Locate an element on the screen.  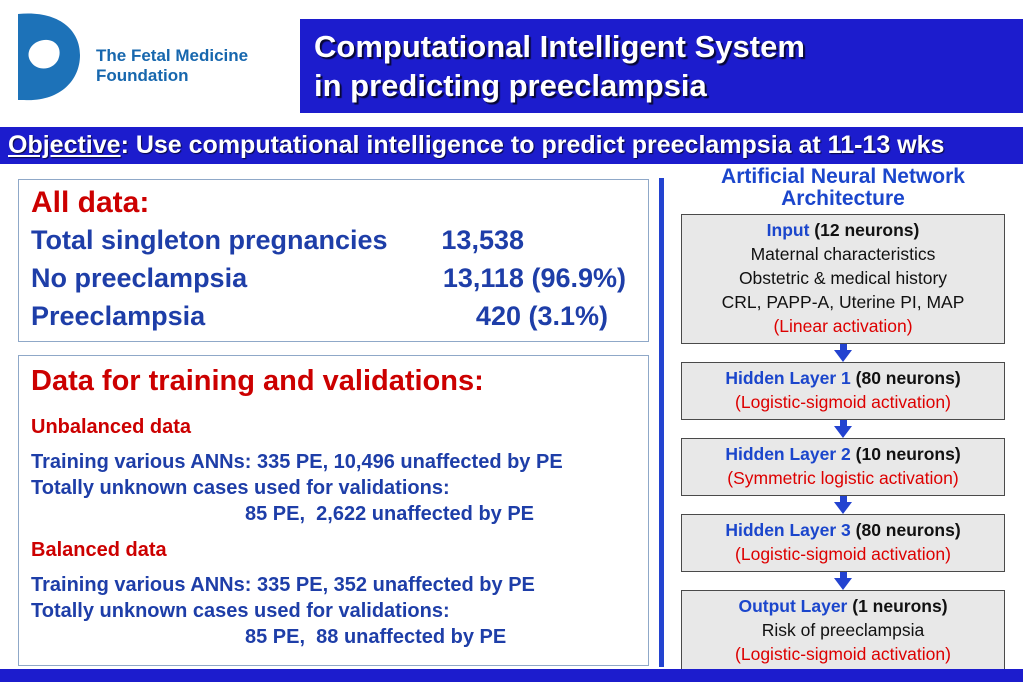
table-row: No preeclampsia 13,118 (96.9%) is located at coordinates (333, 278).